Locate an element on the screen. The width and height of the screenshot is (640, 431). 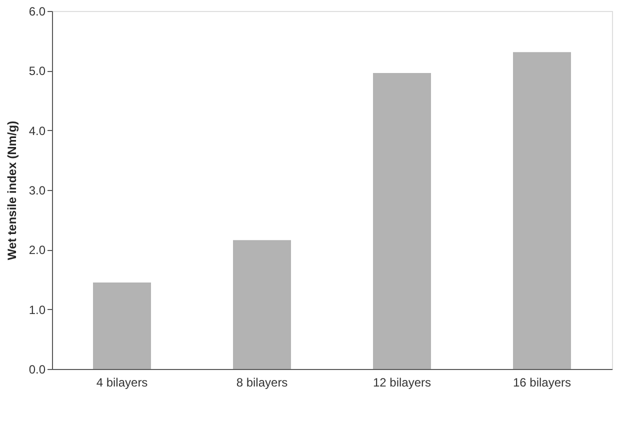
y-axis-title: Wet tensile index (Nm/g) is located at coordinates (11, 190).